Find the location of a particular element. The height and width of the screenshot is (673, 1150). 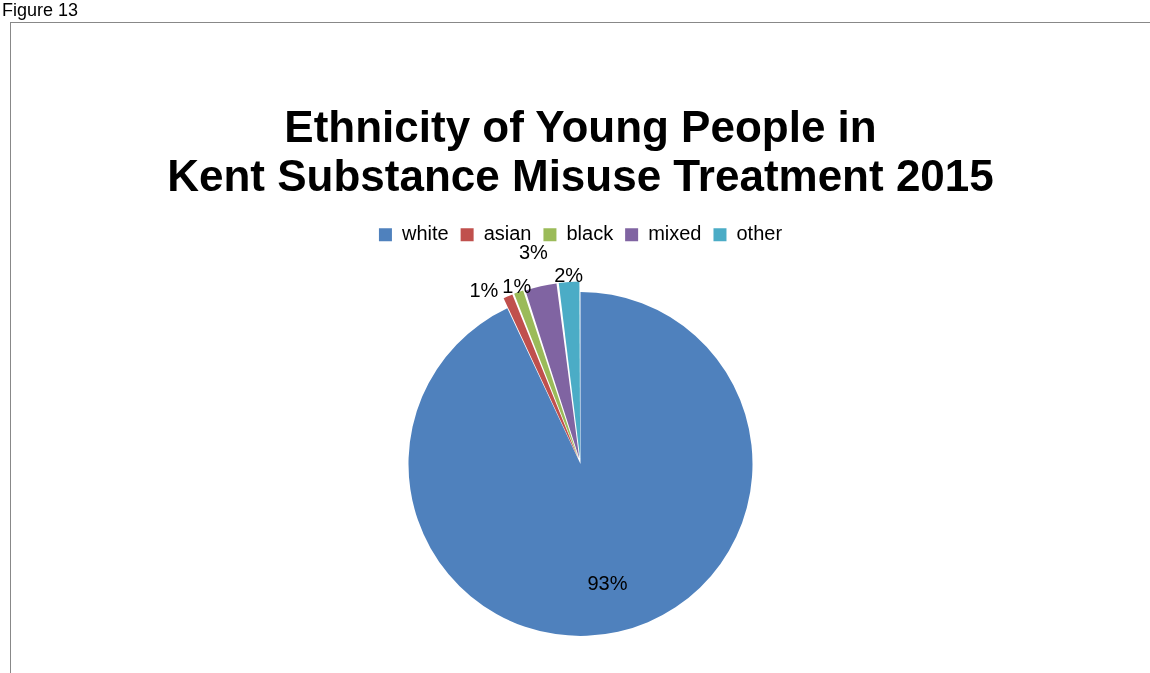

caption: Figure 13 is located at coordinates (40, 10).